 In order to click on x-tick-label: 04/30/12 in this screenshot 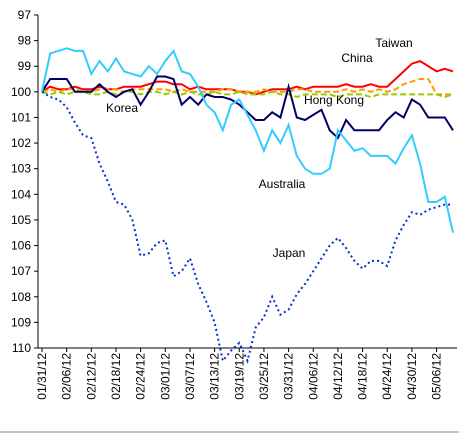, I will do `click(412, 376)`.